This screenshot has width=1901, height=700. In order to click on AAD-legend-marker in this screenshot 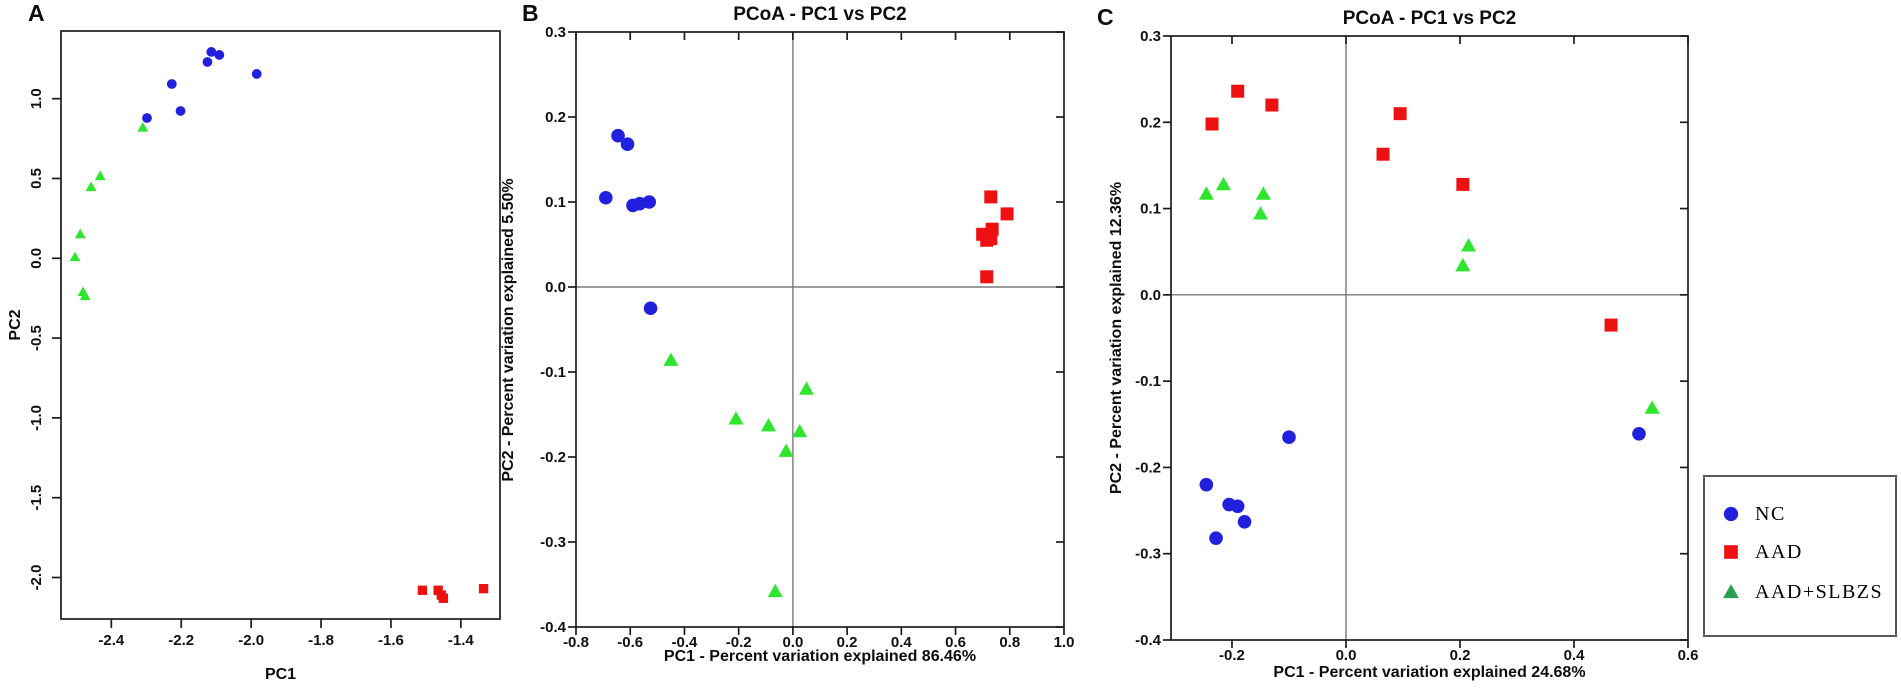, I will do `click(1731, 552)`.